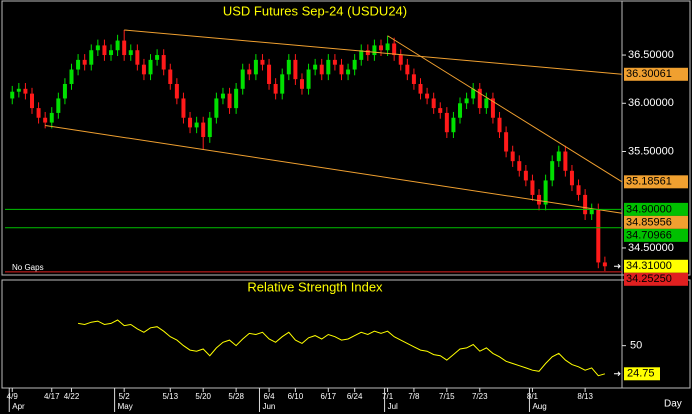 The width and height of the screenshot is (692, 414). I want to click on y-tick-label: 50, so click(636, 346).